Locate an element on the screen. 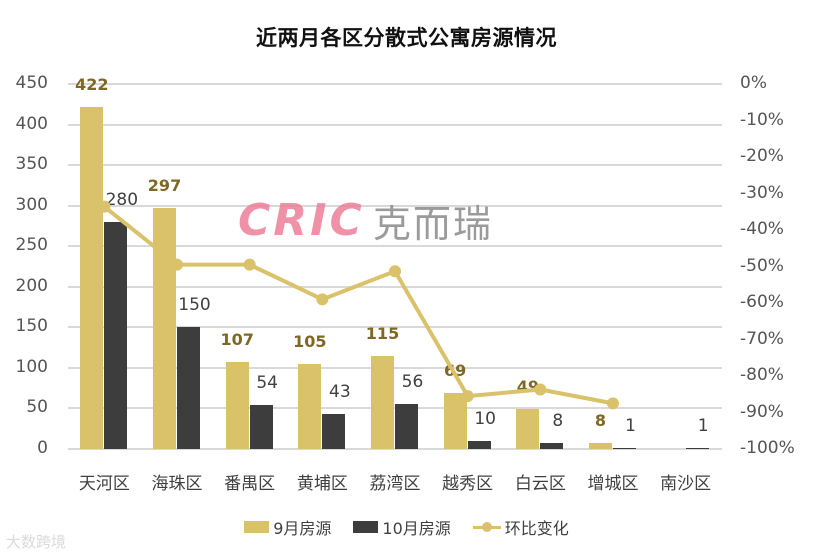 This screenshot has width=813, height=558. data-label-oct: 150 is located at coordinates (194, 305).